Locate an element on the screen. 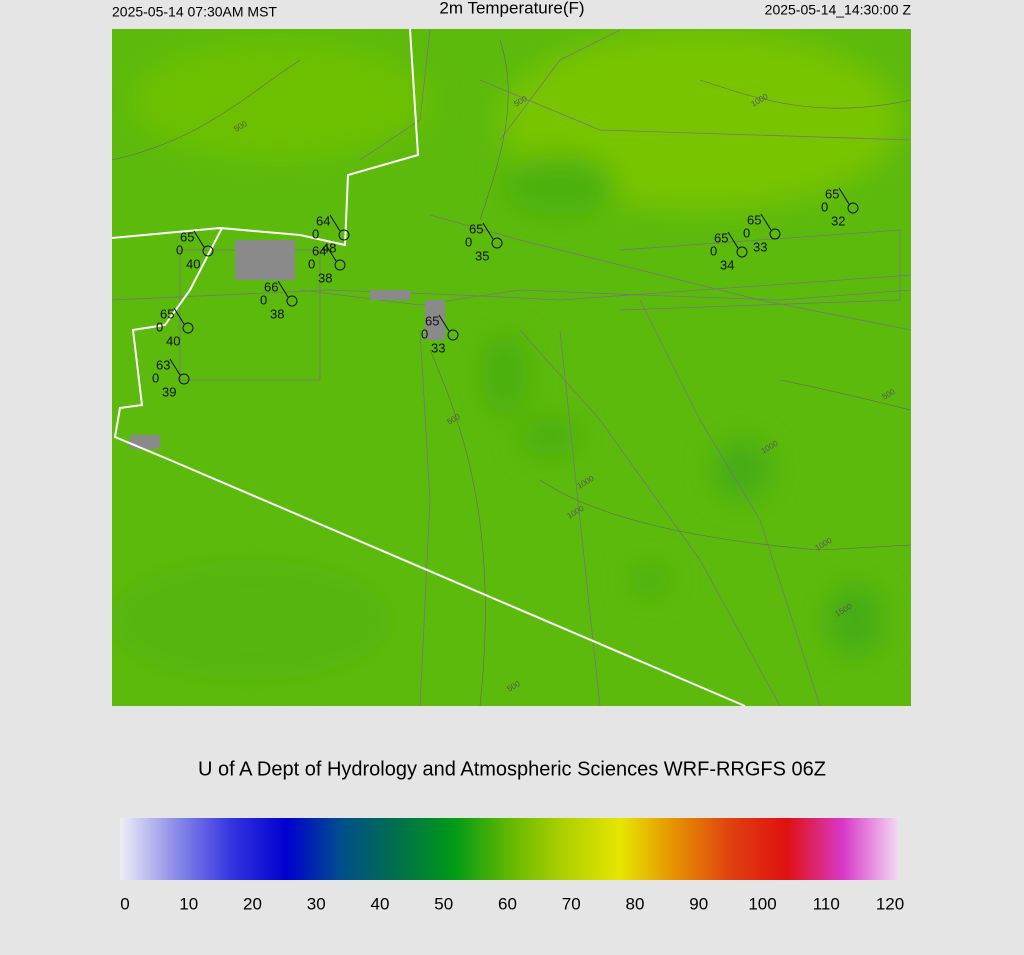  header-left: 2025-05-14 07:30AM MST is located at coordinates (194, 12).